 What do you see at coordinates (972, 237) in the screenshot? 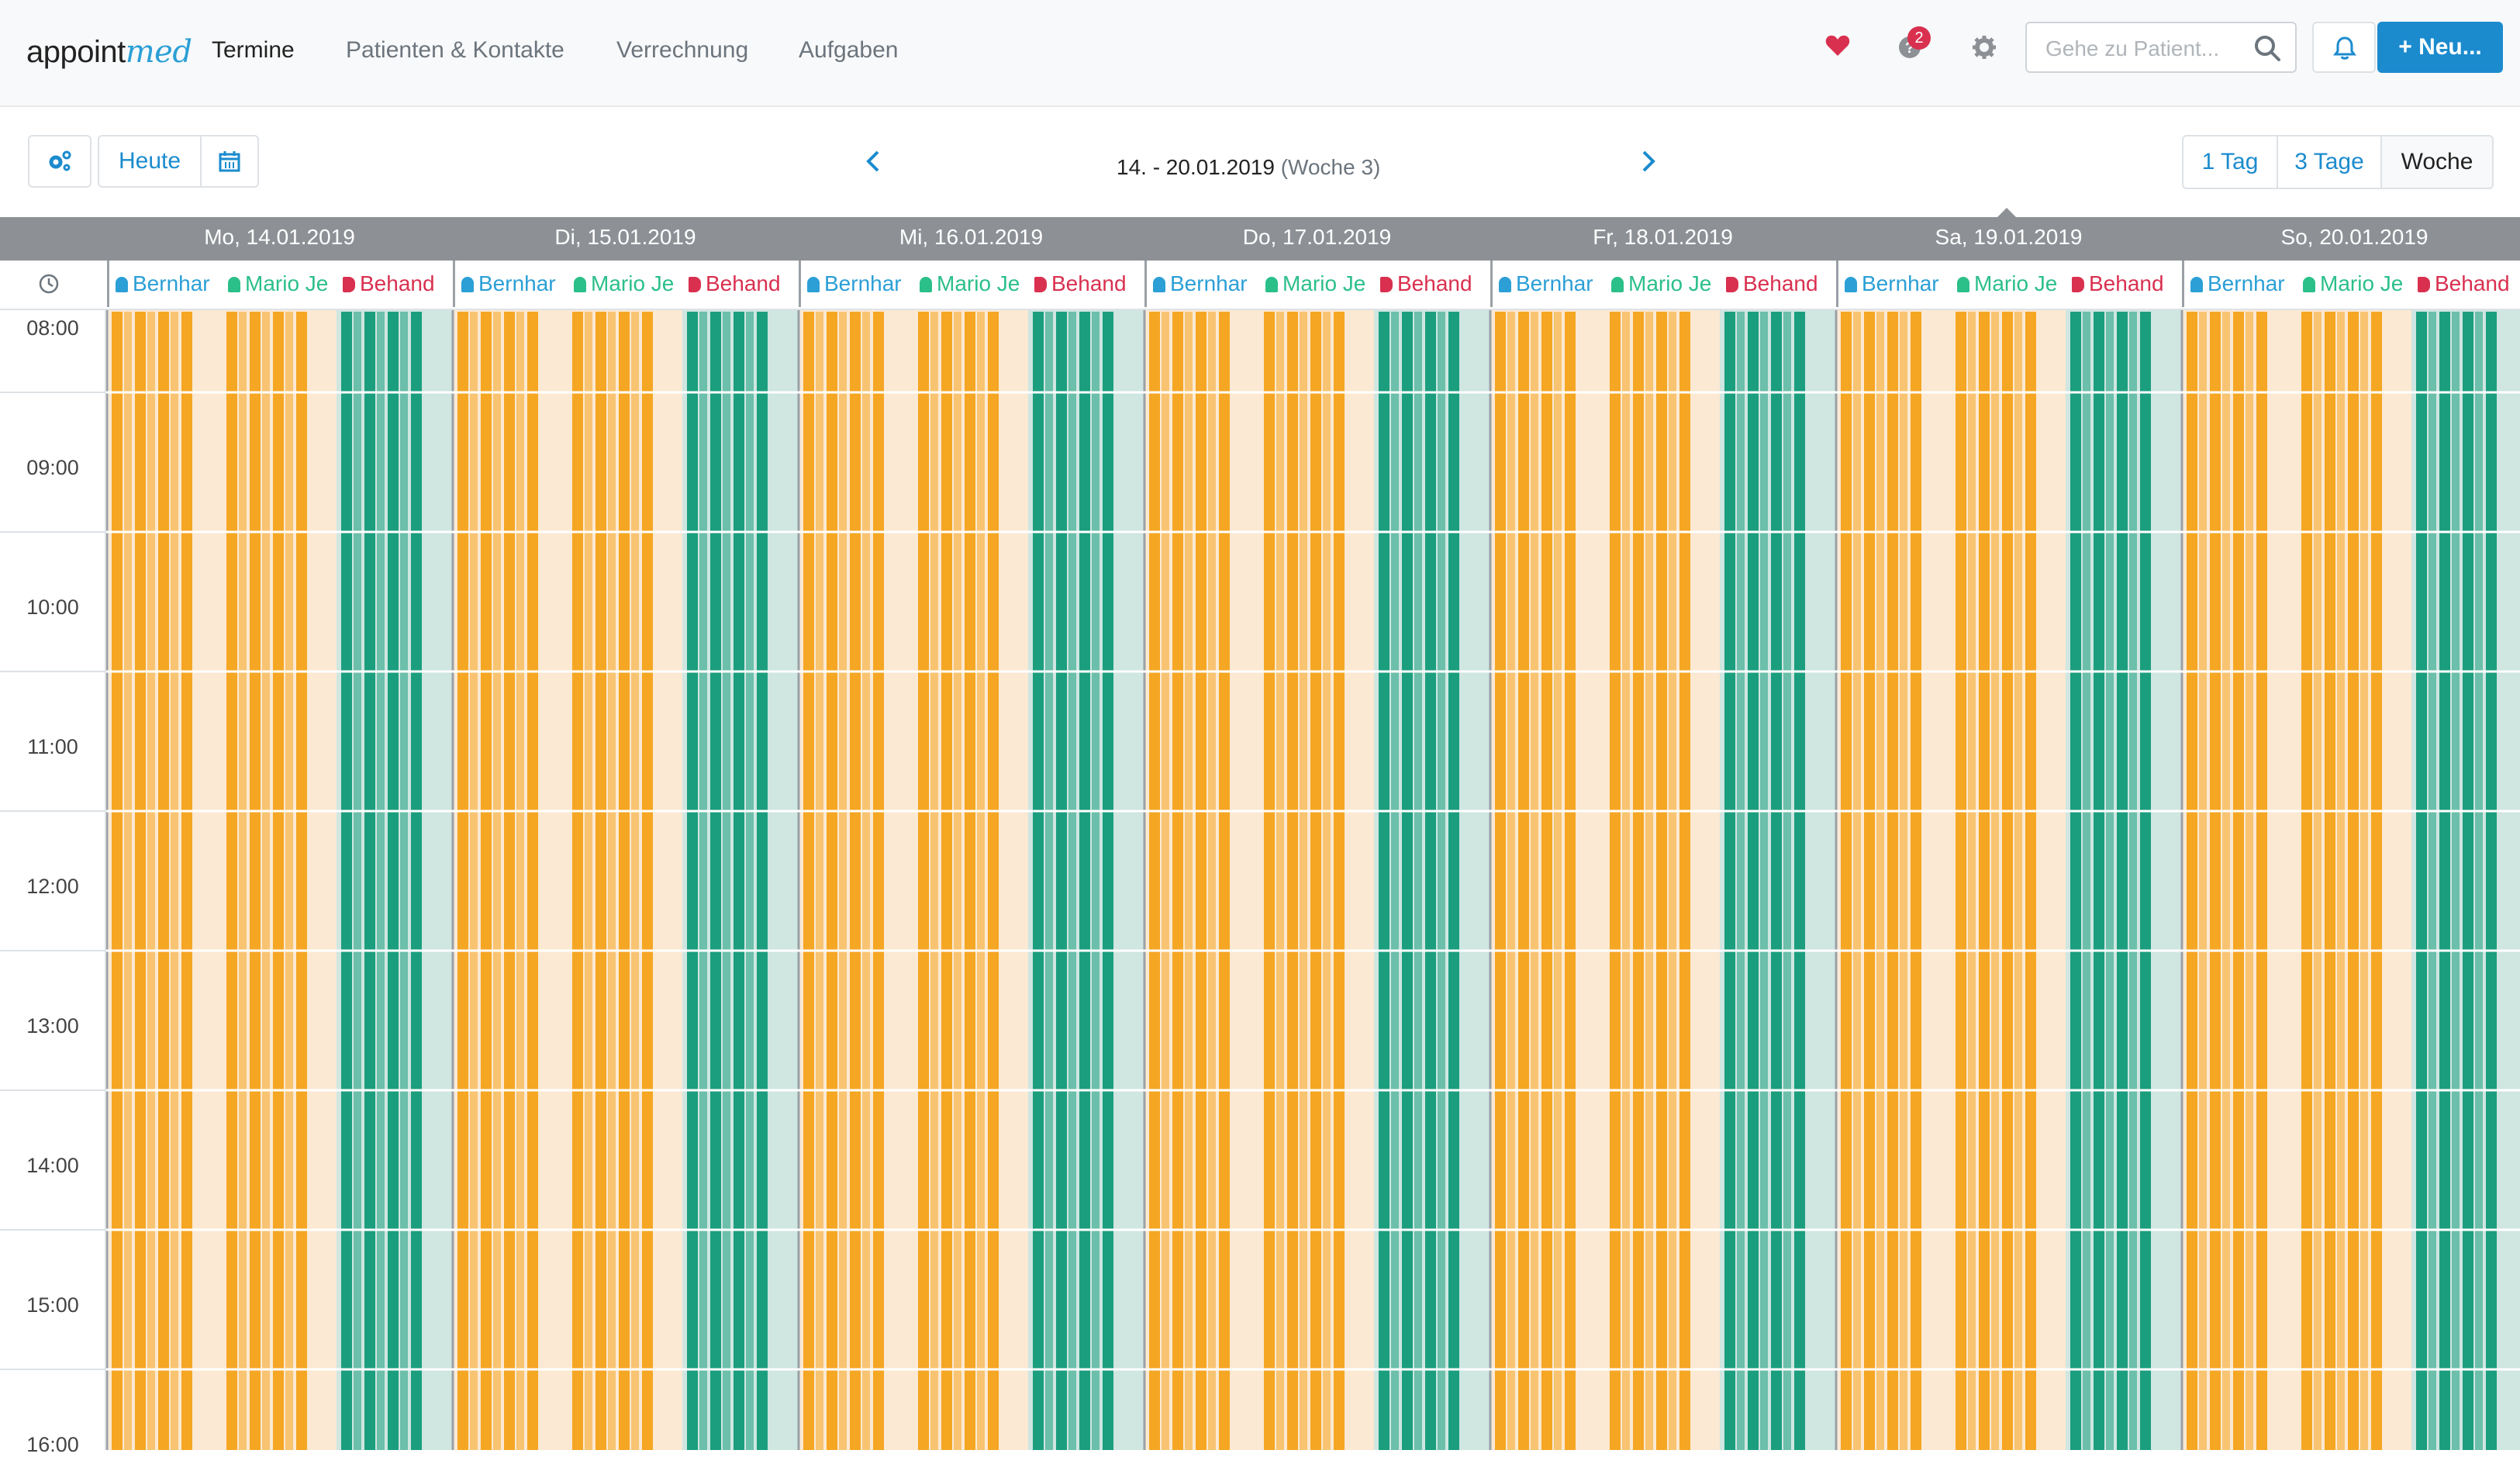
I see `day-header-wed: Mi, 16.01.2019` at bounding box center [972, 237].